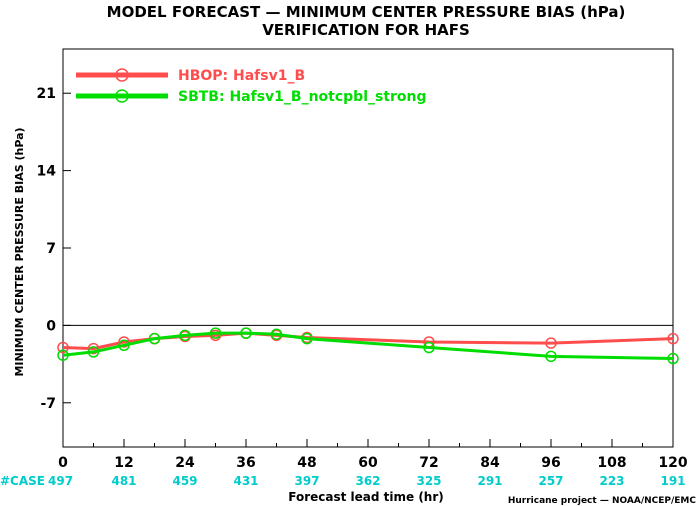 Image resolution: width=700 pixels, height=506 pixels. I want to click on case-count: 257, so click(550, 481).